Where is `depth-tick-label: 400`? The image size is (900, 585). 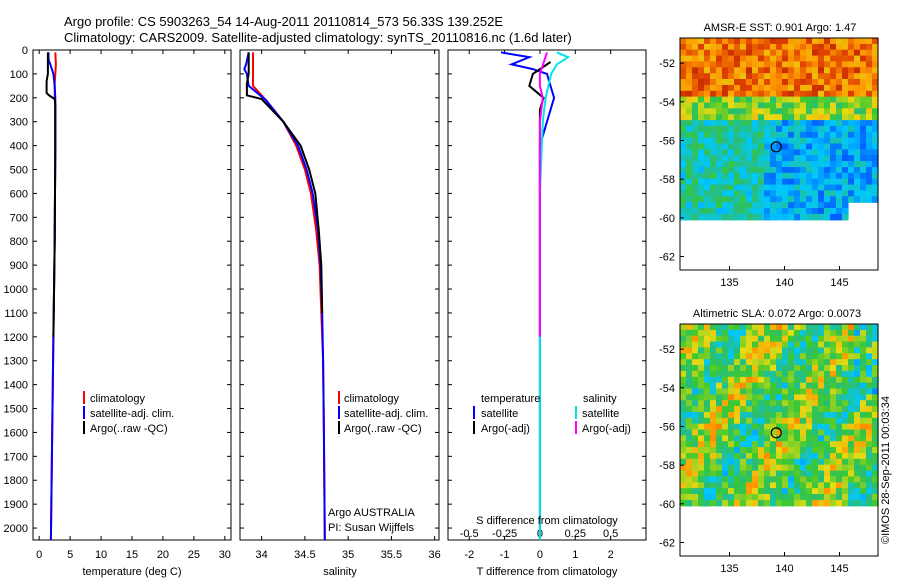 depth-tick-label: 400 is located at coordinates (19, 147).